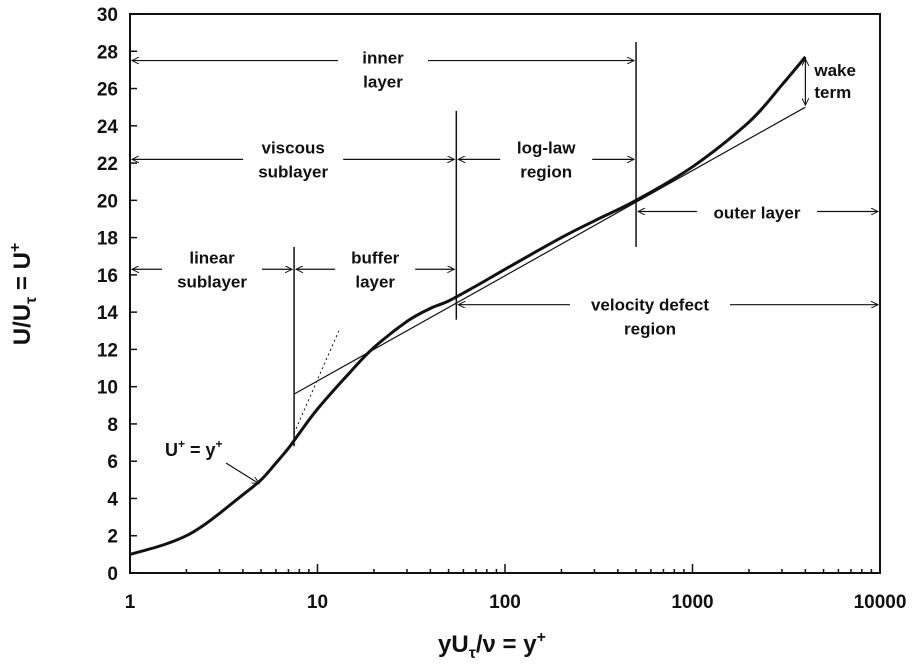 This screenshot has width=922, height=670. I want to click on inner-layer-label: inner, so click(383, 58).